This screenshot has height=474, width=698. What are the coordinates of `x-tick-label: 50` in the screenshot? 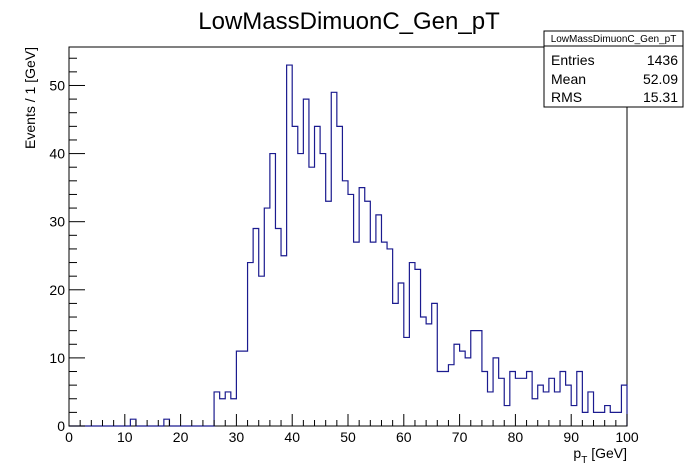 It's located at (348, 437).